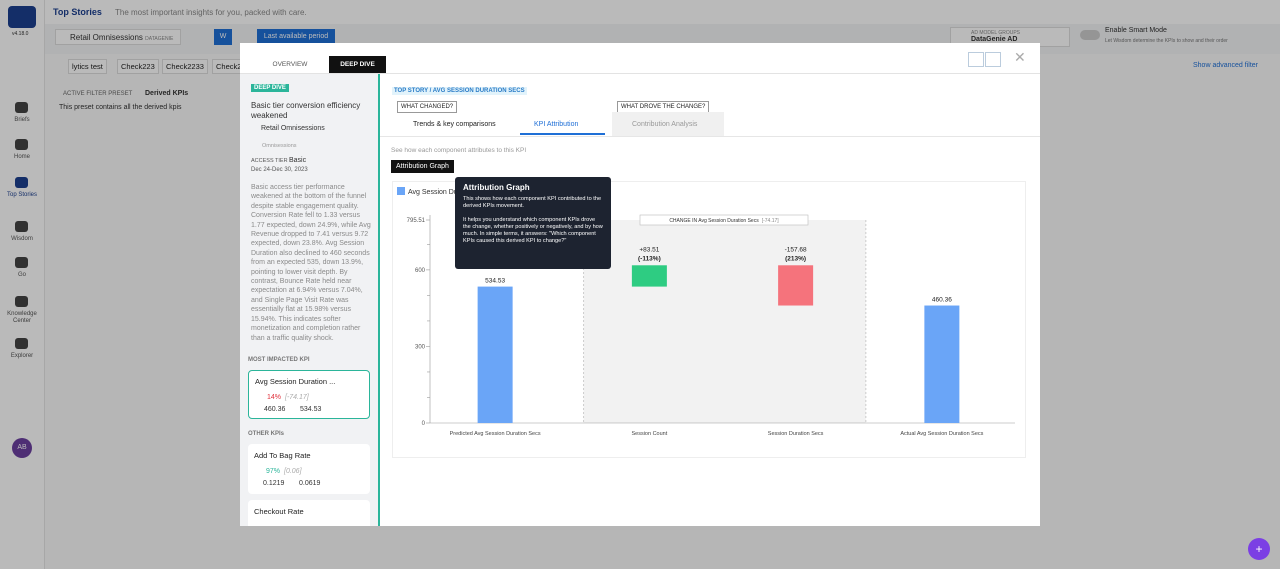 This screenshot has width=1280, height=569. What do you see at coordinates (293, 471) in the screenshot?
I see `kpi-delta: [0.06]` at bounding box center [293, 471].